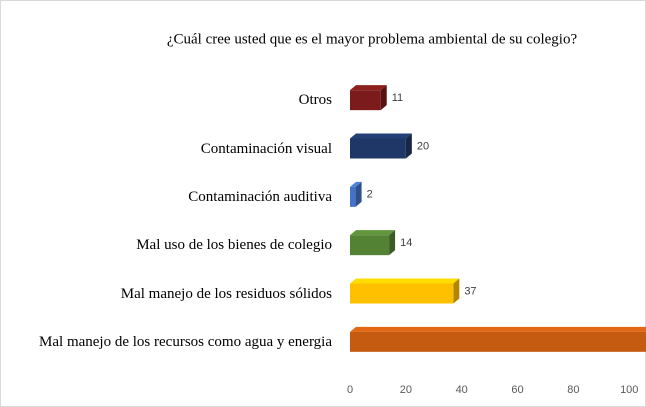  What do you see at coordinates (423, 146) in the screenshot?
I see `data-label: 20` at bounding box center [423, 146].